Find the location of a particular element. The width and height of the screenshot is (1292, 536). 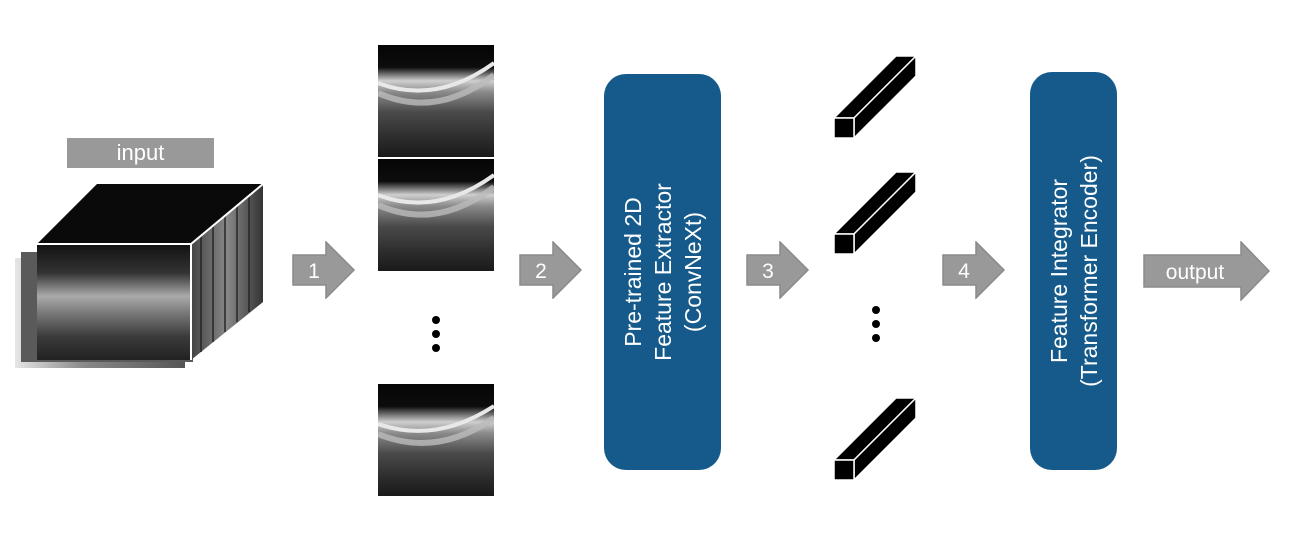

feature-integrator-line2: (Transformer Encoder) is located at coordinates (1088, 271).